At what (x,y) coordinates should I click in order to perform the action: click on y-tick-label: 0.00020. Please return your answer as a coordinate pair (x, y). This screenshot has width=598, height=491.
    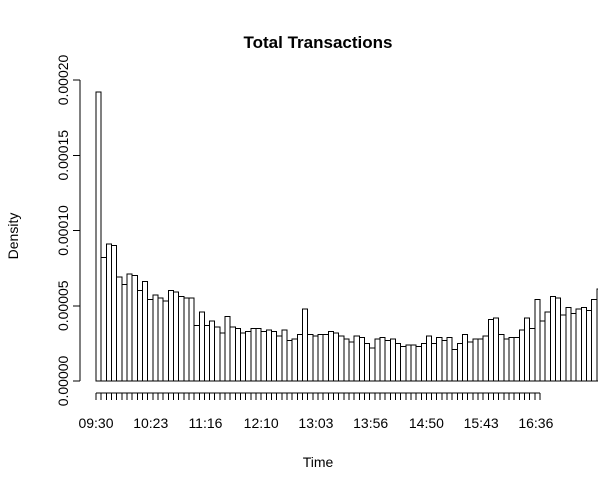
    Looking at the image, I should click on (63, 79).